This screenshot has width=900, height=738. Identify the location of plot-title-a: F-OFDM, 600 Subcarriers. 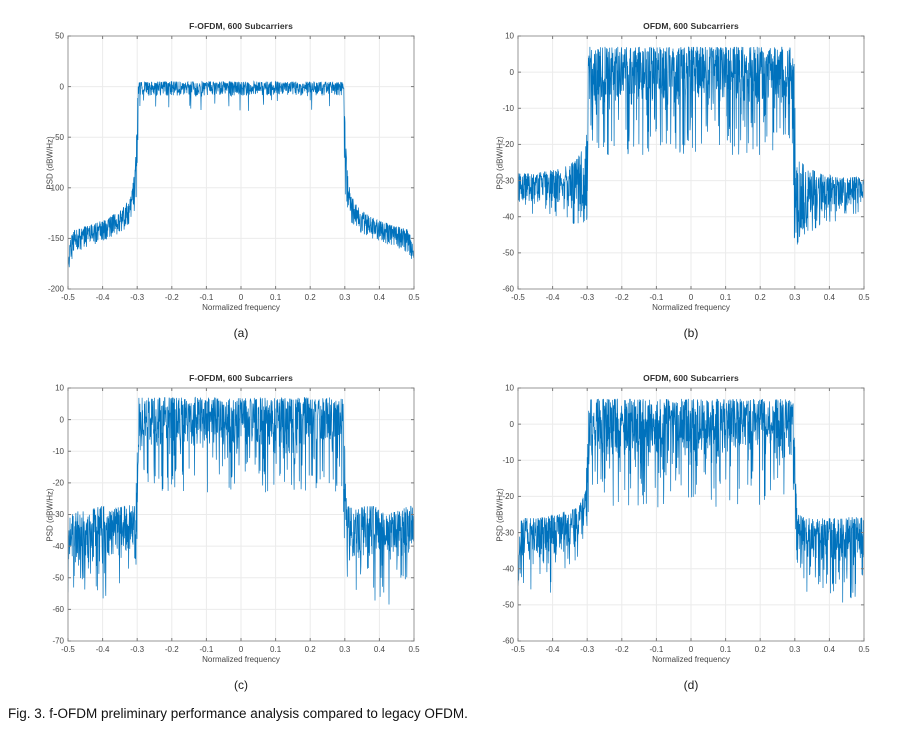
(241, 26).